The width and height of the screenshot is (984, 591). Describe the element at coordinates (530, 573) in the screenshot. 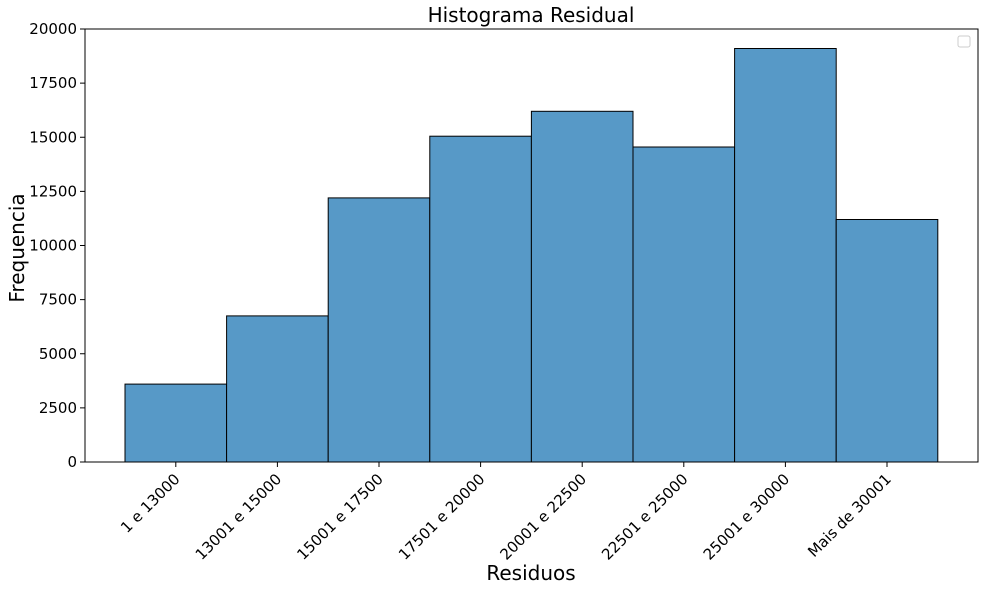

I see `x-axis-label: Residuos` at that location.